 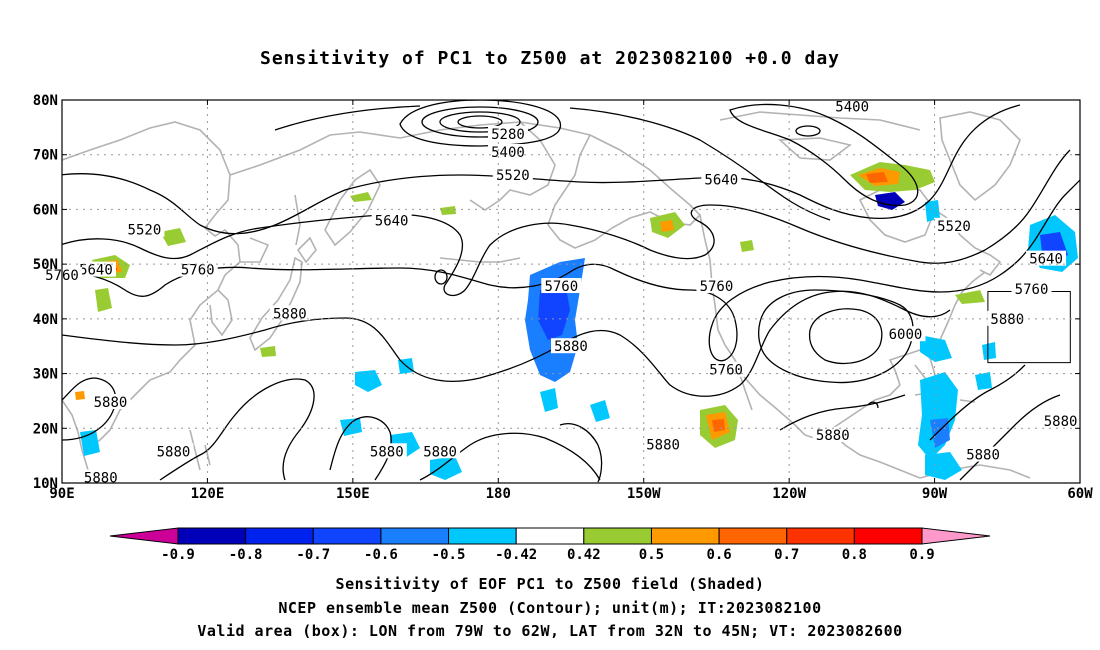 What do you see at coordinates (61, 494) in the screenshot?
I see `x-tick-label: 90E` at bounding box center [61, 494].